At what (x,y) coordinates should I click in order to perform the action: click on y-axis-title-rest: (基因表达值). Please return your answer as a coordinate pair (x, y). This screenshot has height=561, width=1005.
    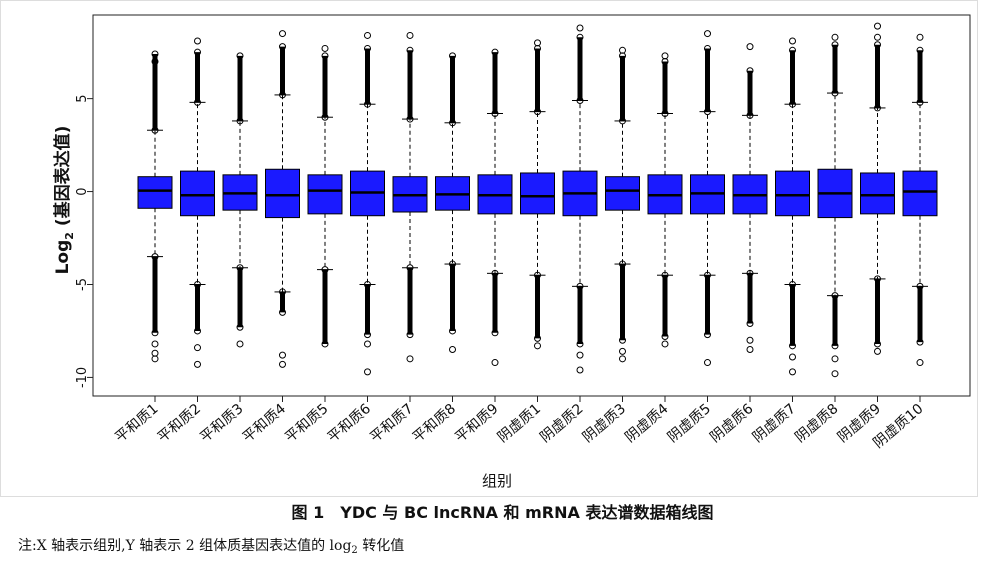
    Looking at the image, I should click on (62, 179).